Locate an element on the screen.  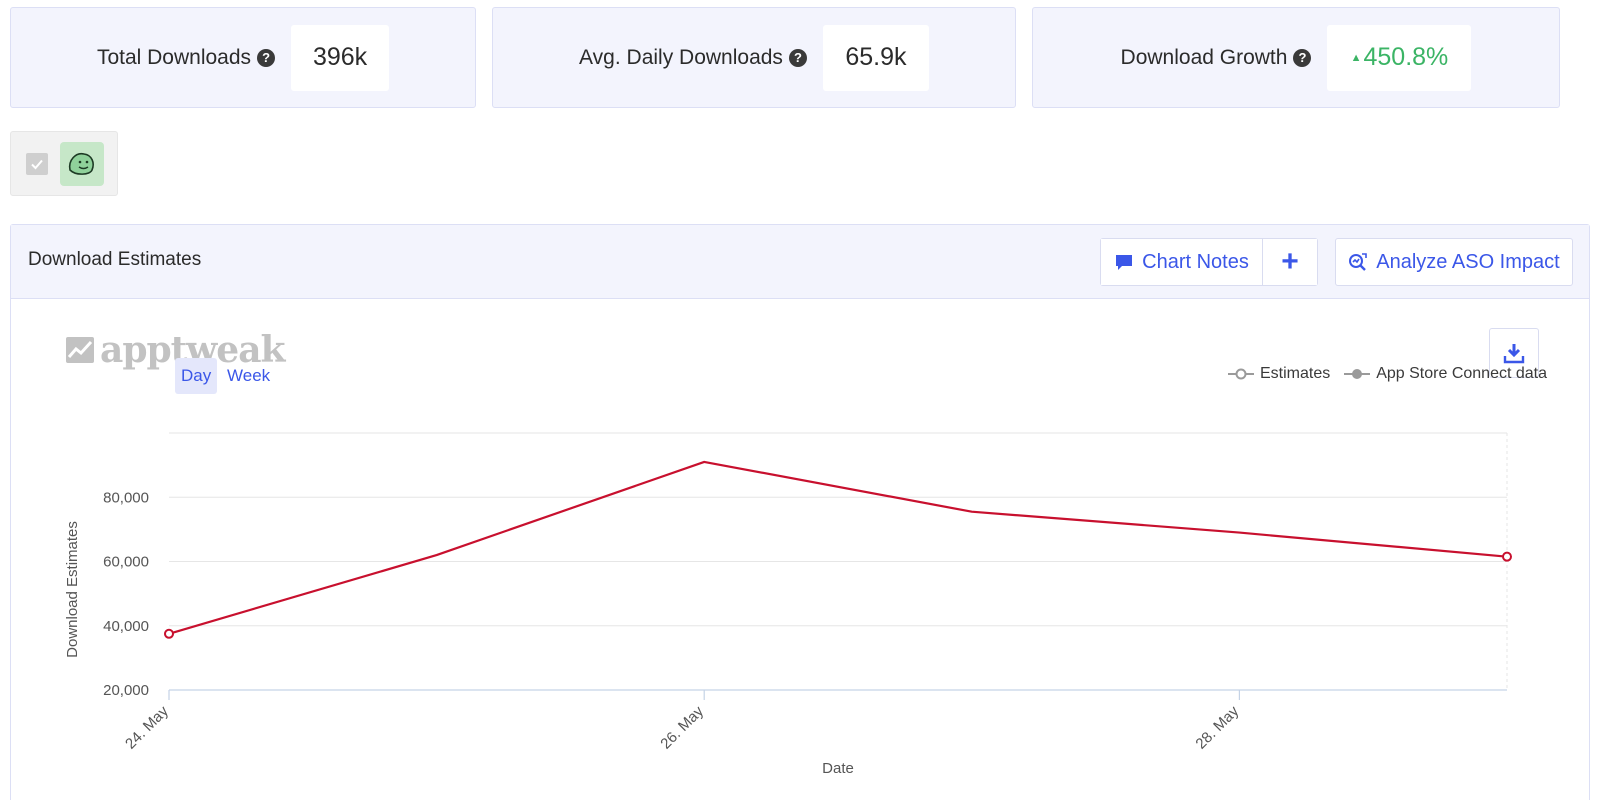
chart-notes-group: Chart Notes + is located at coordinates (1209, 262).